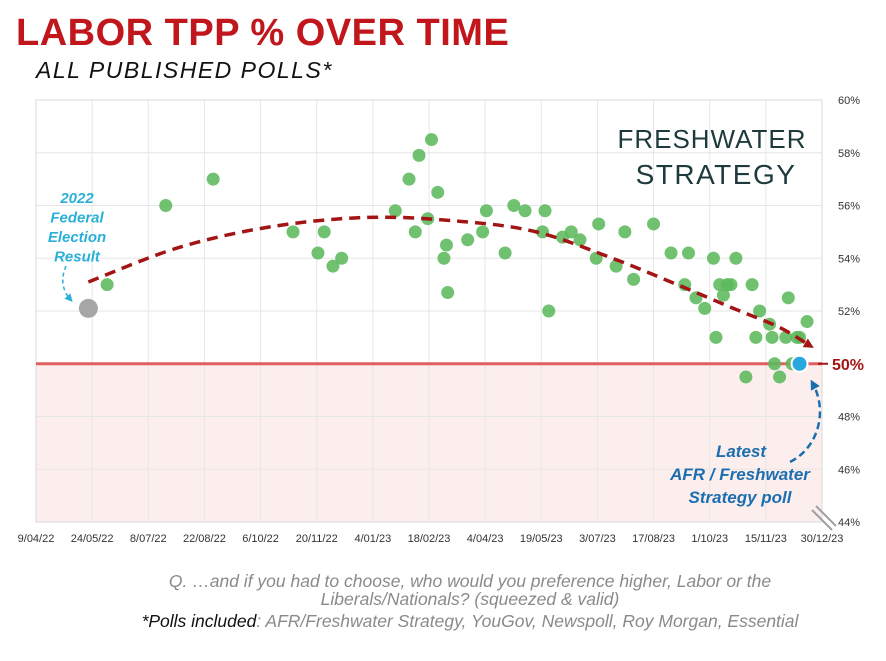 The image size is (886, 661). Describe the element at coordinates (805, 421) in the screenshot. I see `latest-annotation-arrow` at that location.